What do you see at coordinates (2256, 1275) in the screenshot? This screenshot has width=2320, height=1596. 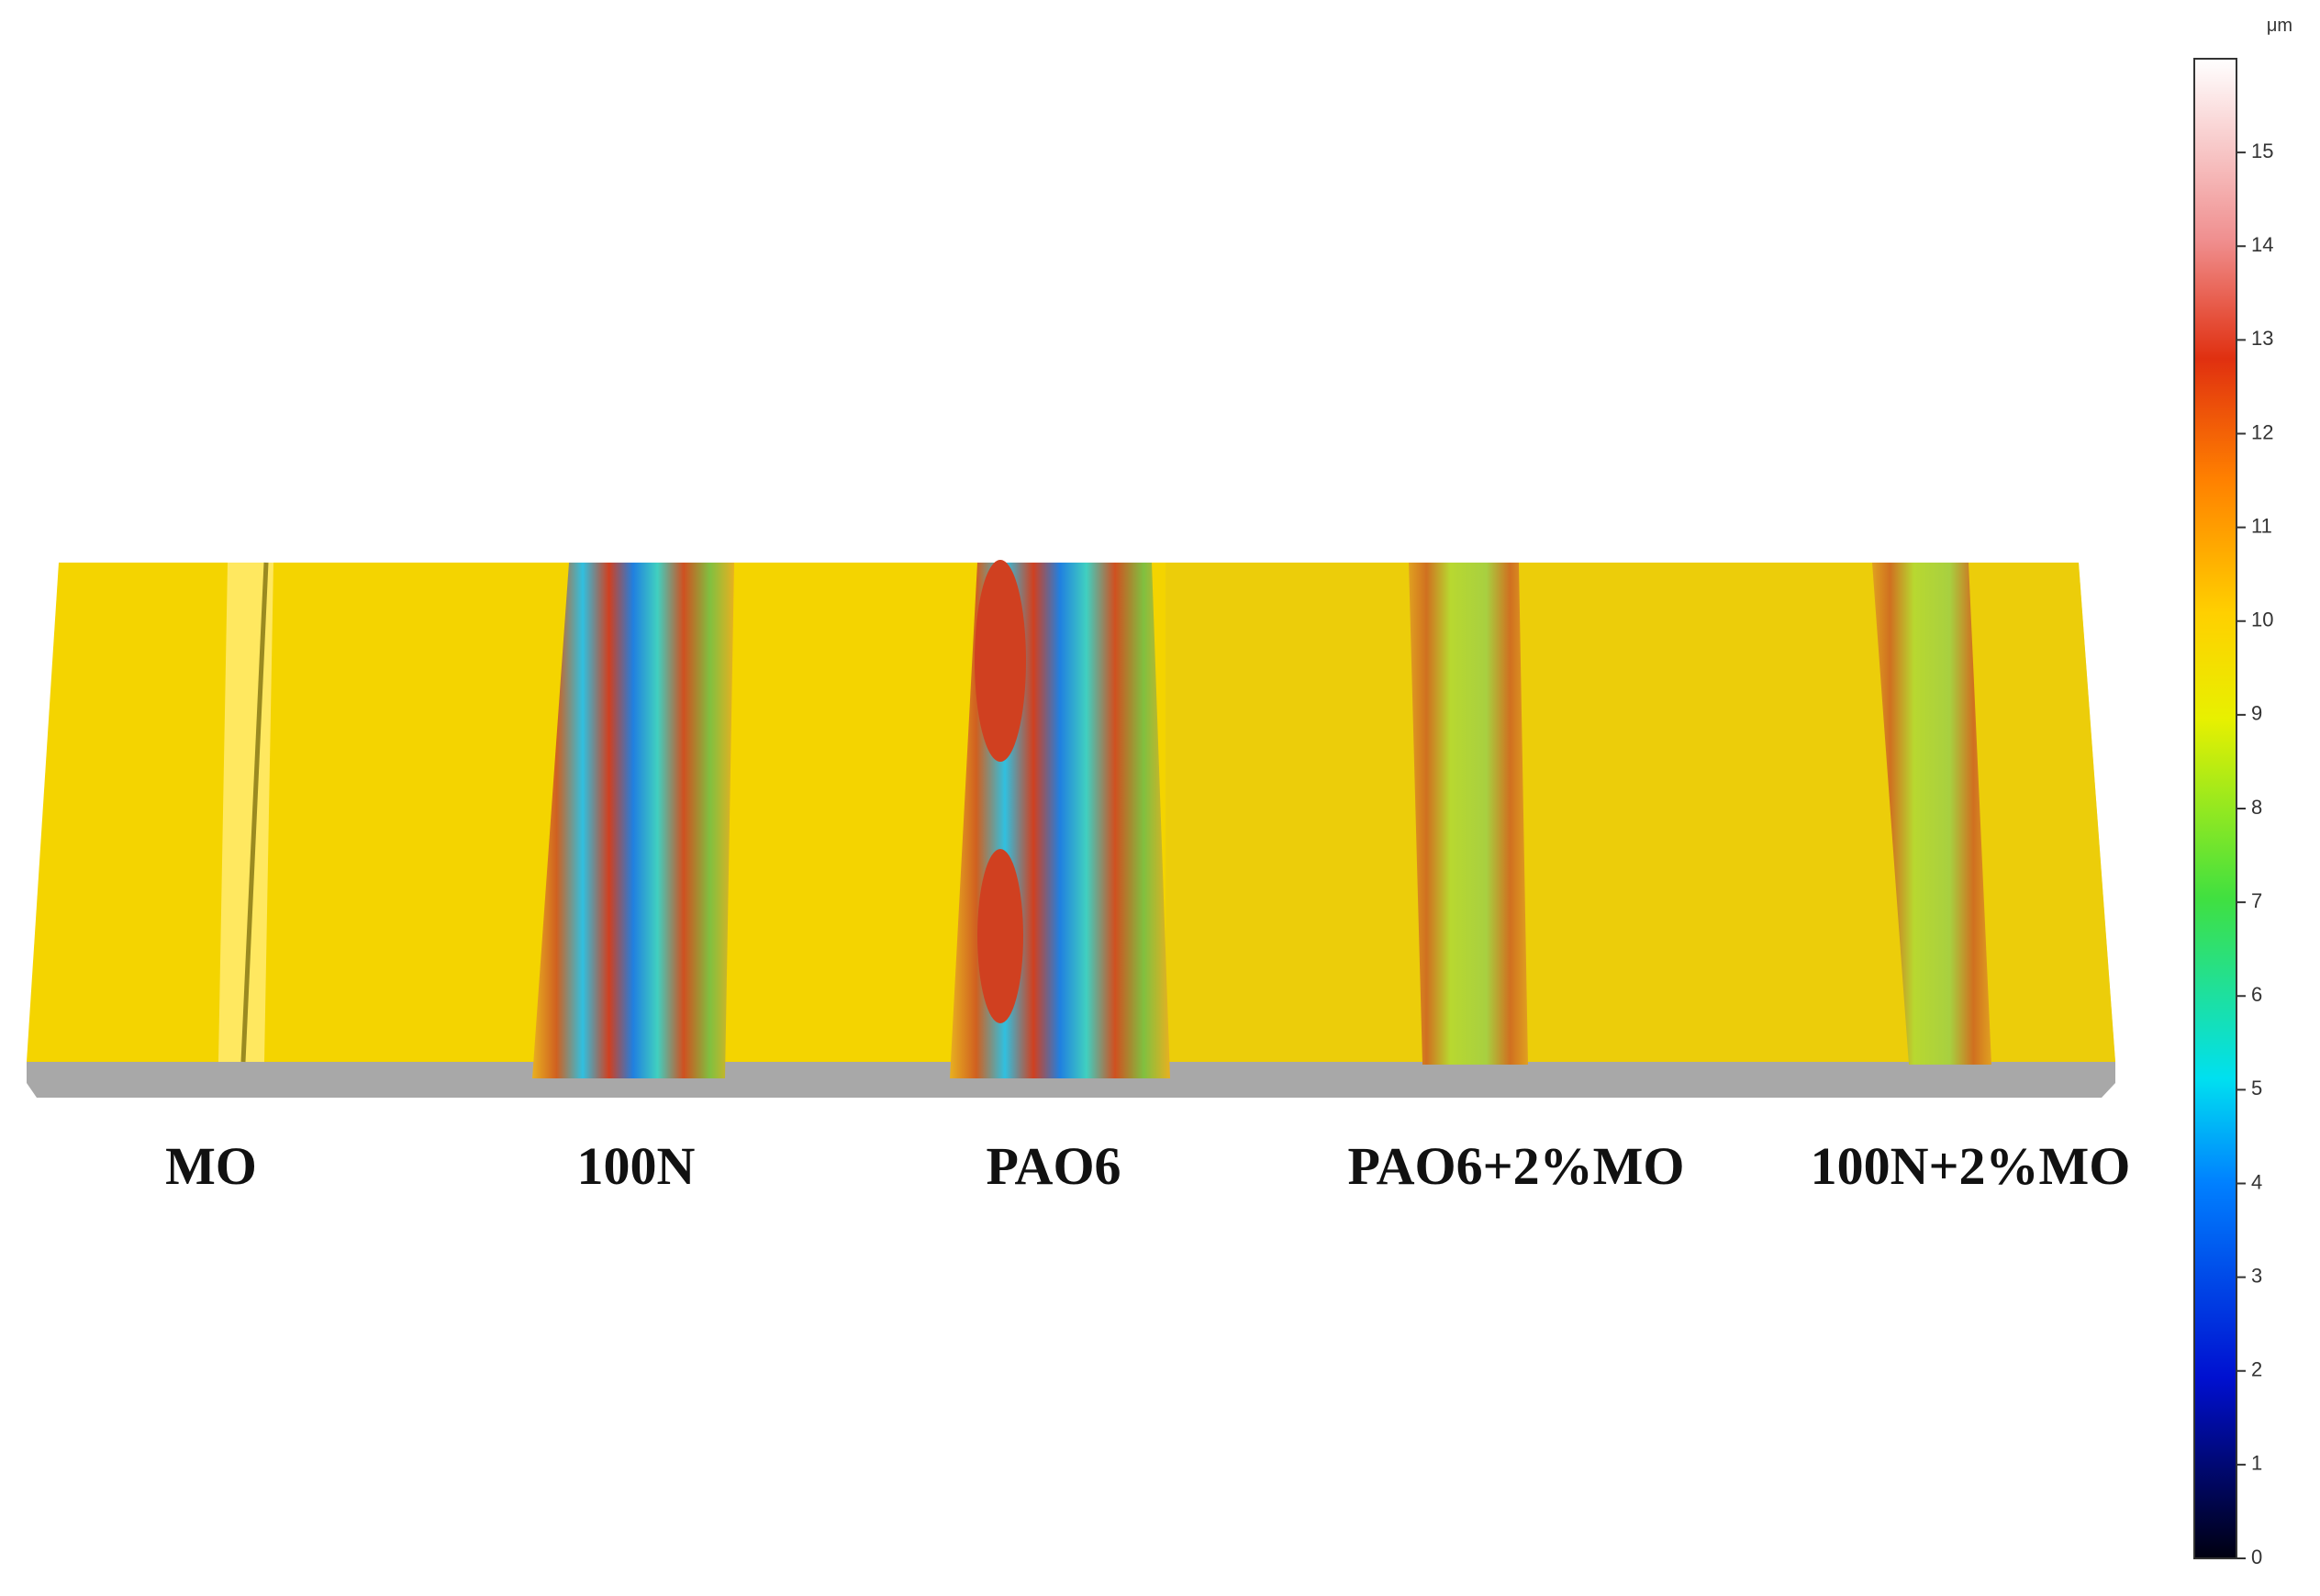 I see `tick-label: 3` at bounding box center [2256, 1275].